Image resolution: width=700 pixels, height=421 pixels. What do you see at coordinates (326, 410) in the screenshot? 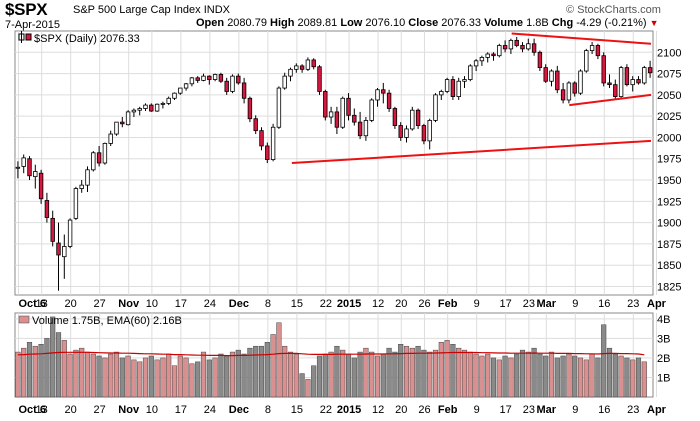
I see `volume-x-tick-label: 22` at bounding box center [326, 410].